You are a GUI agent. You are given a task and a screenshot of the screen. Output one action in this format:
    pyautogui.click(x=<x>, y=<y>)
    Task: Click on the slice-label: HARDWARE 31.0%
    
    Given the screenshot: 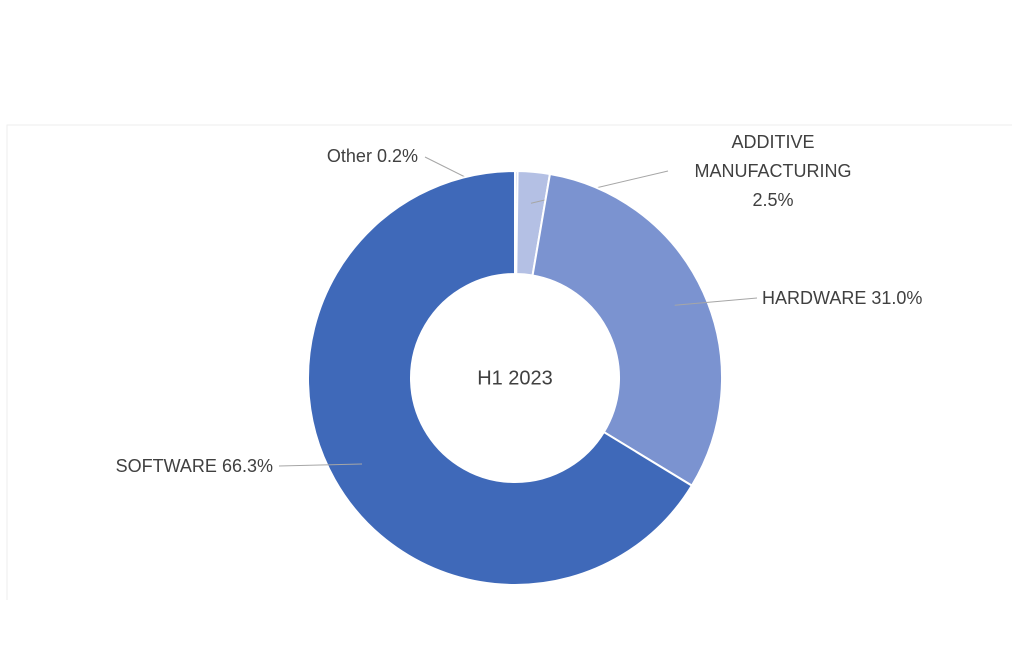 What is the action you would take?
    pyautogui.click(x=842, y=298)
    